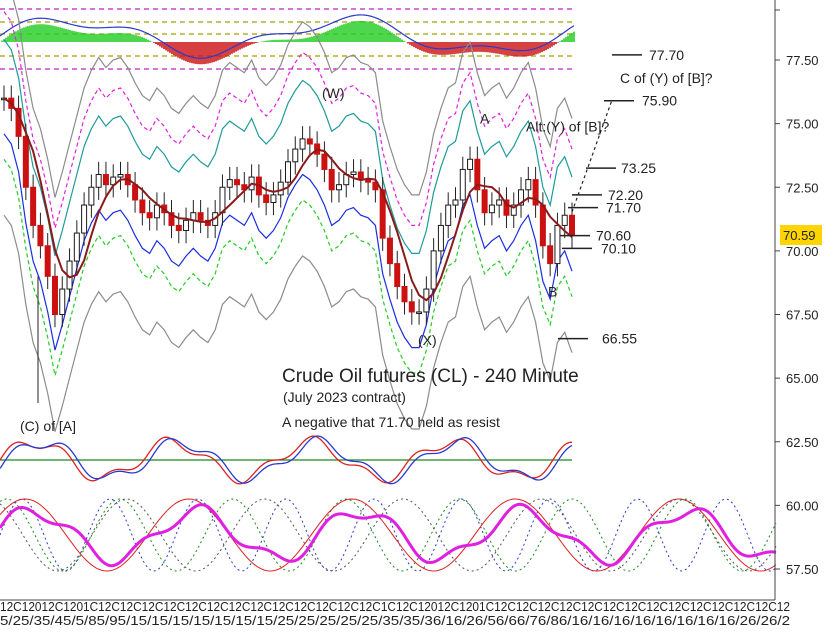 The image size is (836, 636). What do you see at coordinates (48, 426) in the screenshot?
I see `wave-label: (C) of [A]` at bounding box center [48, 426].